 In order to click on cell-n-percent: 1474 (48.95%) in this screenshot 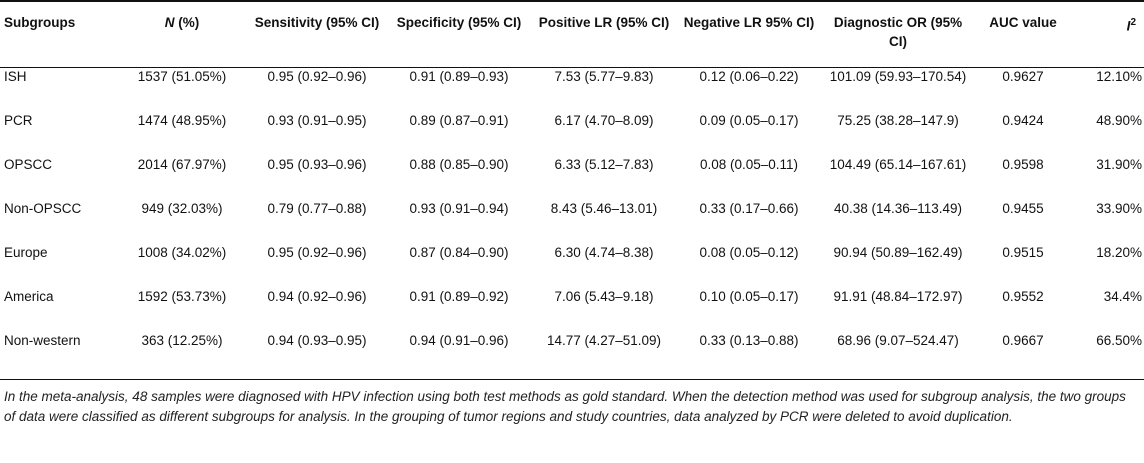, I will do `click(182, 120)`.